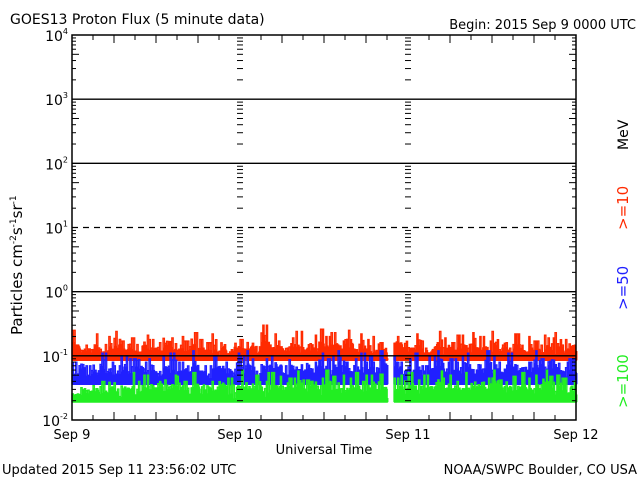 Image resolution: width=640 pixels, height=480 pixels. I want to click on x-tick-label: Sep 10, so click(239, 435).